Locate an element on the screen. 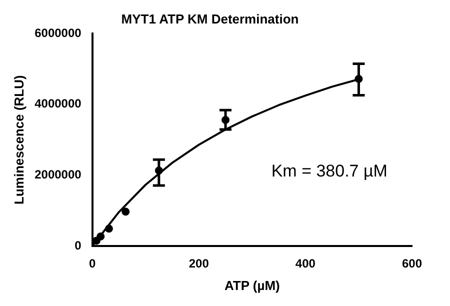  y-tick-label: 0 is located at coordinates (78, 245).